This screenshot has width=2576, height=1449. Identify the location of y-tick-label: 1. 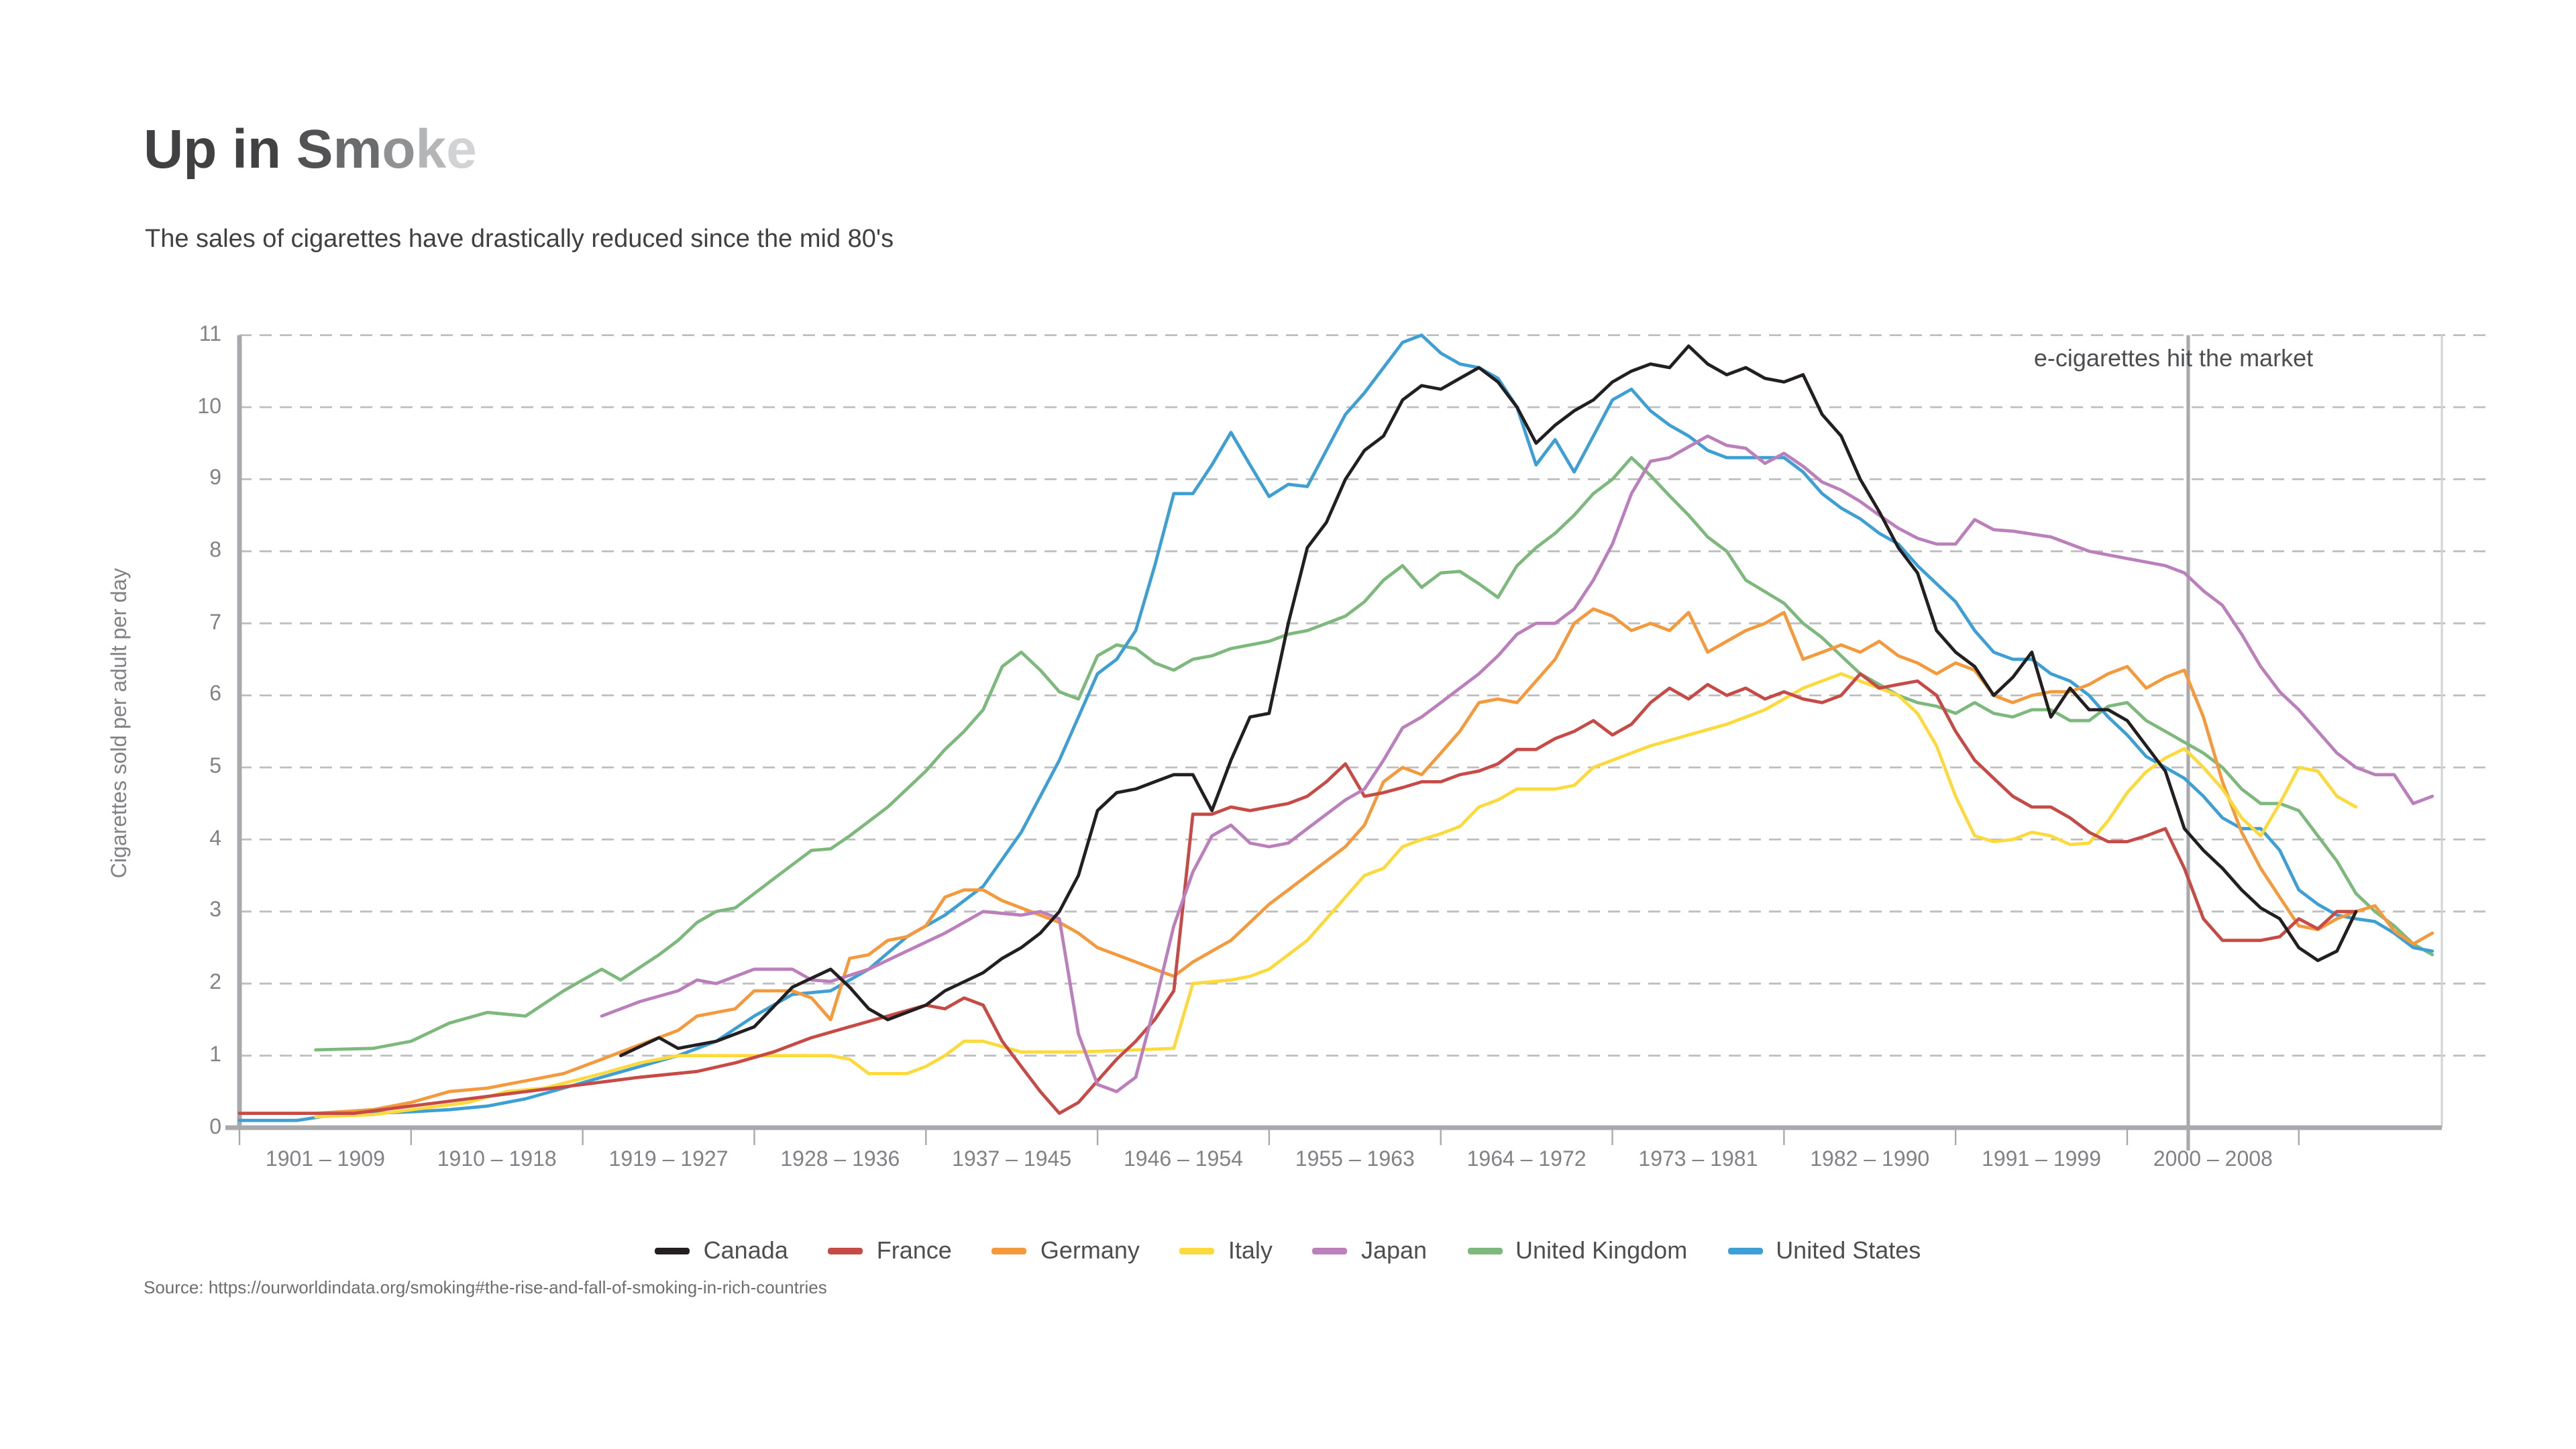
(215, 1055).